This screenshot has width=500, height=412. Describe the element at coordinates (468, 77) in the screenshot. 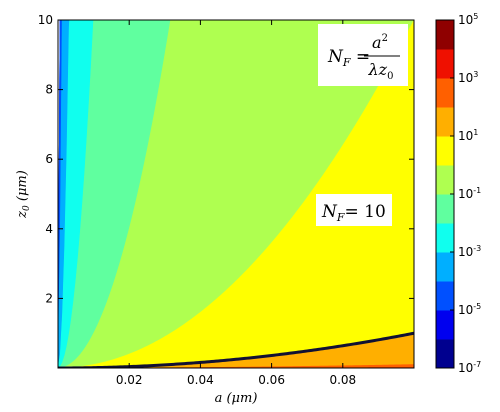

I see `colorbar-tick-label: 10³` at that location.